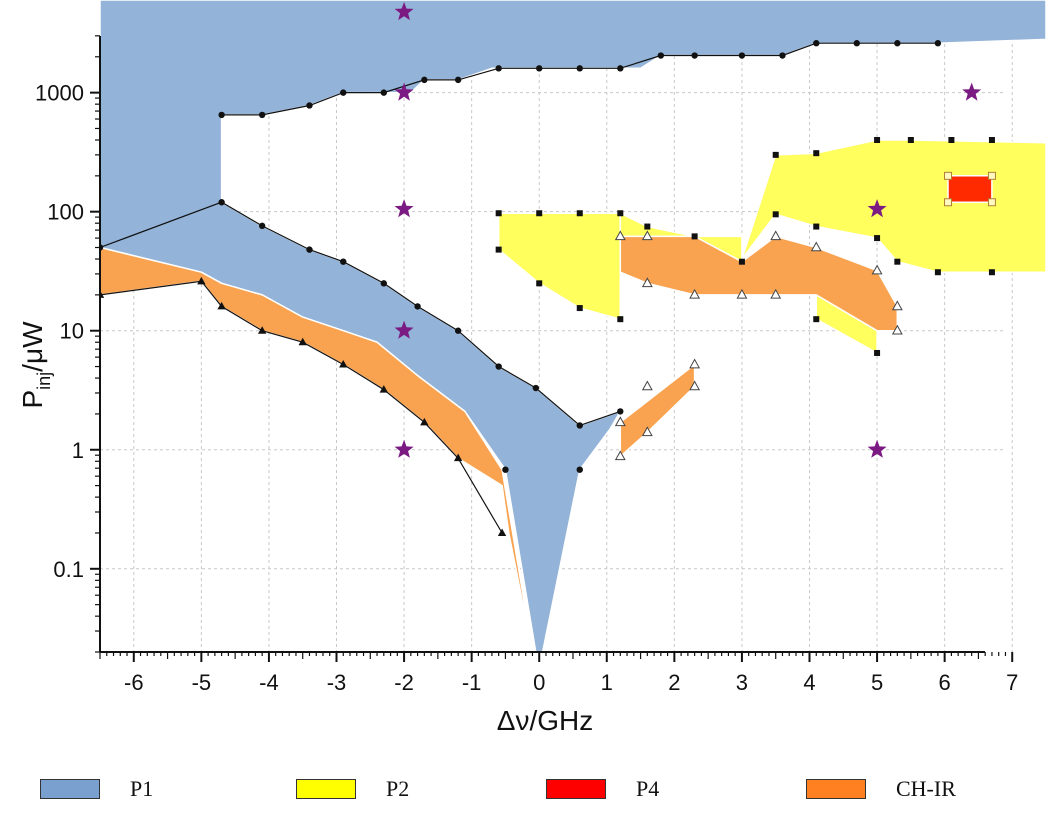 The image size is (1056, 816). Describe the element at coordinates (44, 381) in the screenshot. I see `y-axis-title-sub: inj` at that location.